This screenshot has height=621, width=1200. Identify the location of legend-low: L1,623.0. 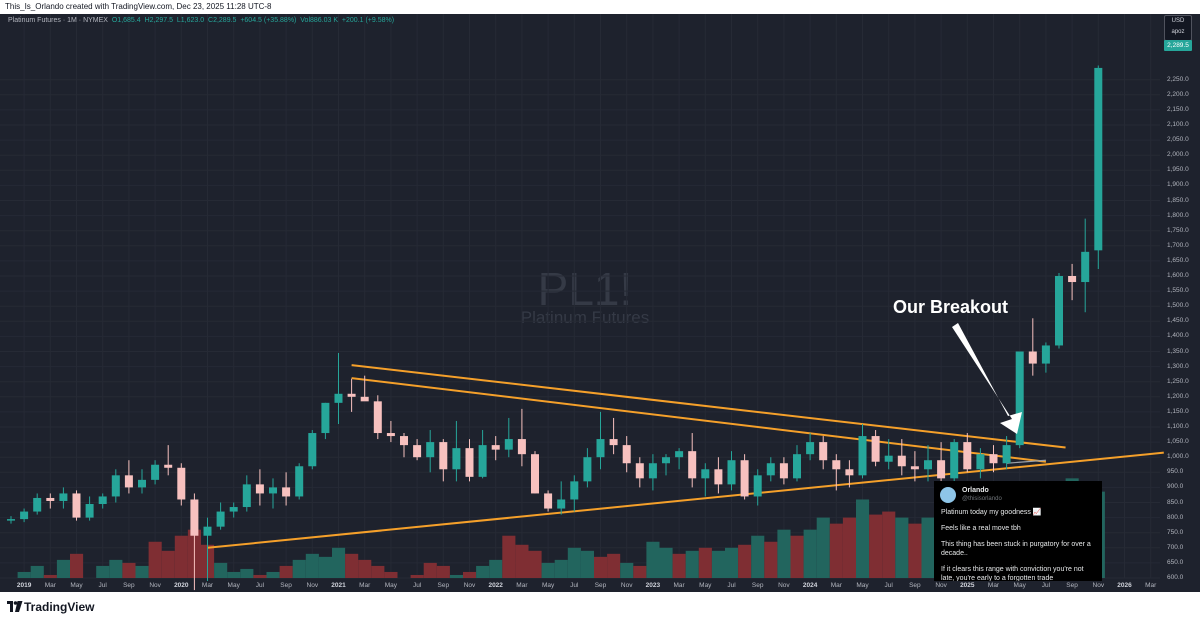
(190, 20).